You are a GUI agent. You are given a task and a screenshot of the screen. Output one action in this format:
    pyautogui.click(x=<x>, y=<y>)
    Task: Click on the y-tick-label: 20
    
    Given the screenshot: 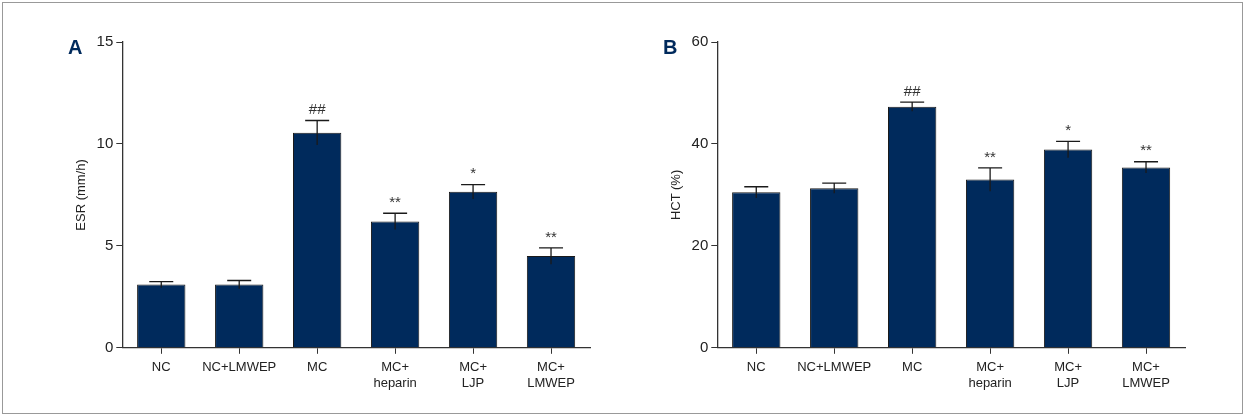 What is the action you would take?
    pyautogui.click(x=700, y=245)
    